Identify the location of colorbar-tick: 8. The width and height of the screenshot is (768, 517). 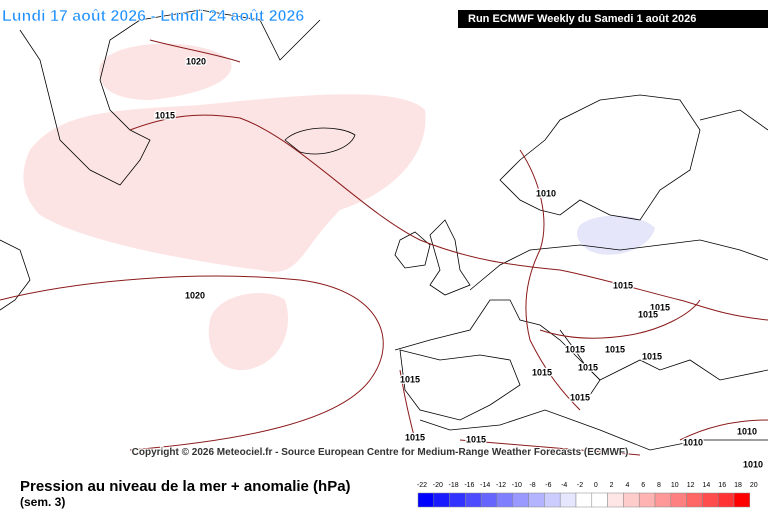
(659, 485).